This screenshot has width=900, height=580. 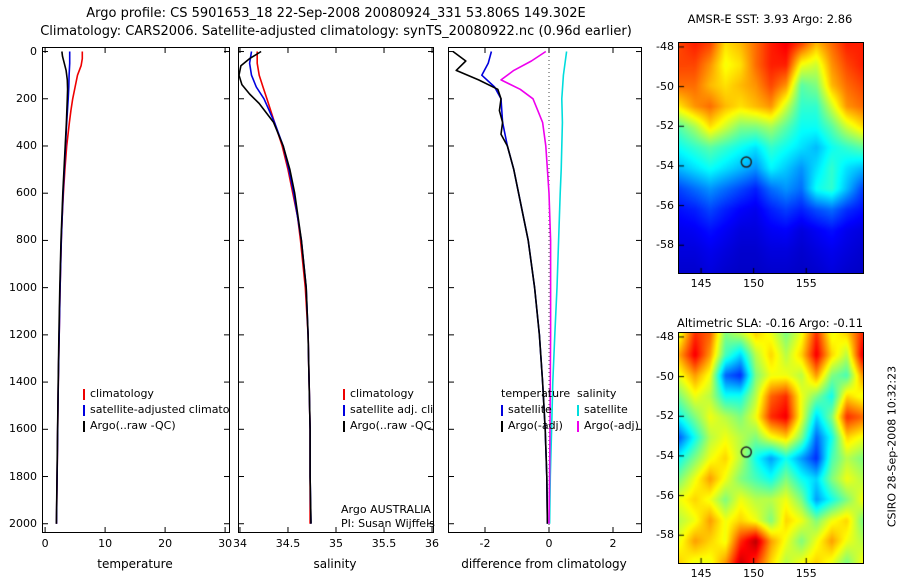 I want to click on tick-label: 30, so click(x=225, y=543).